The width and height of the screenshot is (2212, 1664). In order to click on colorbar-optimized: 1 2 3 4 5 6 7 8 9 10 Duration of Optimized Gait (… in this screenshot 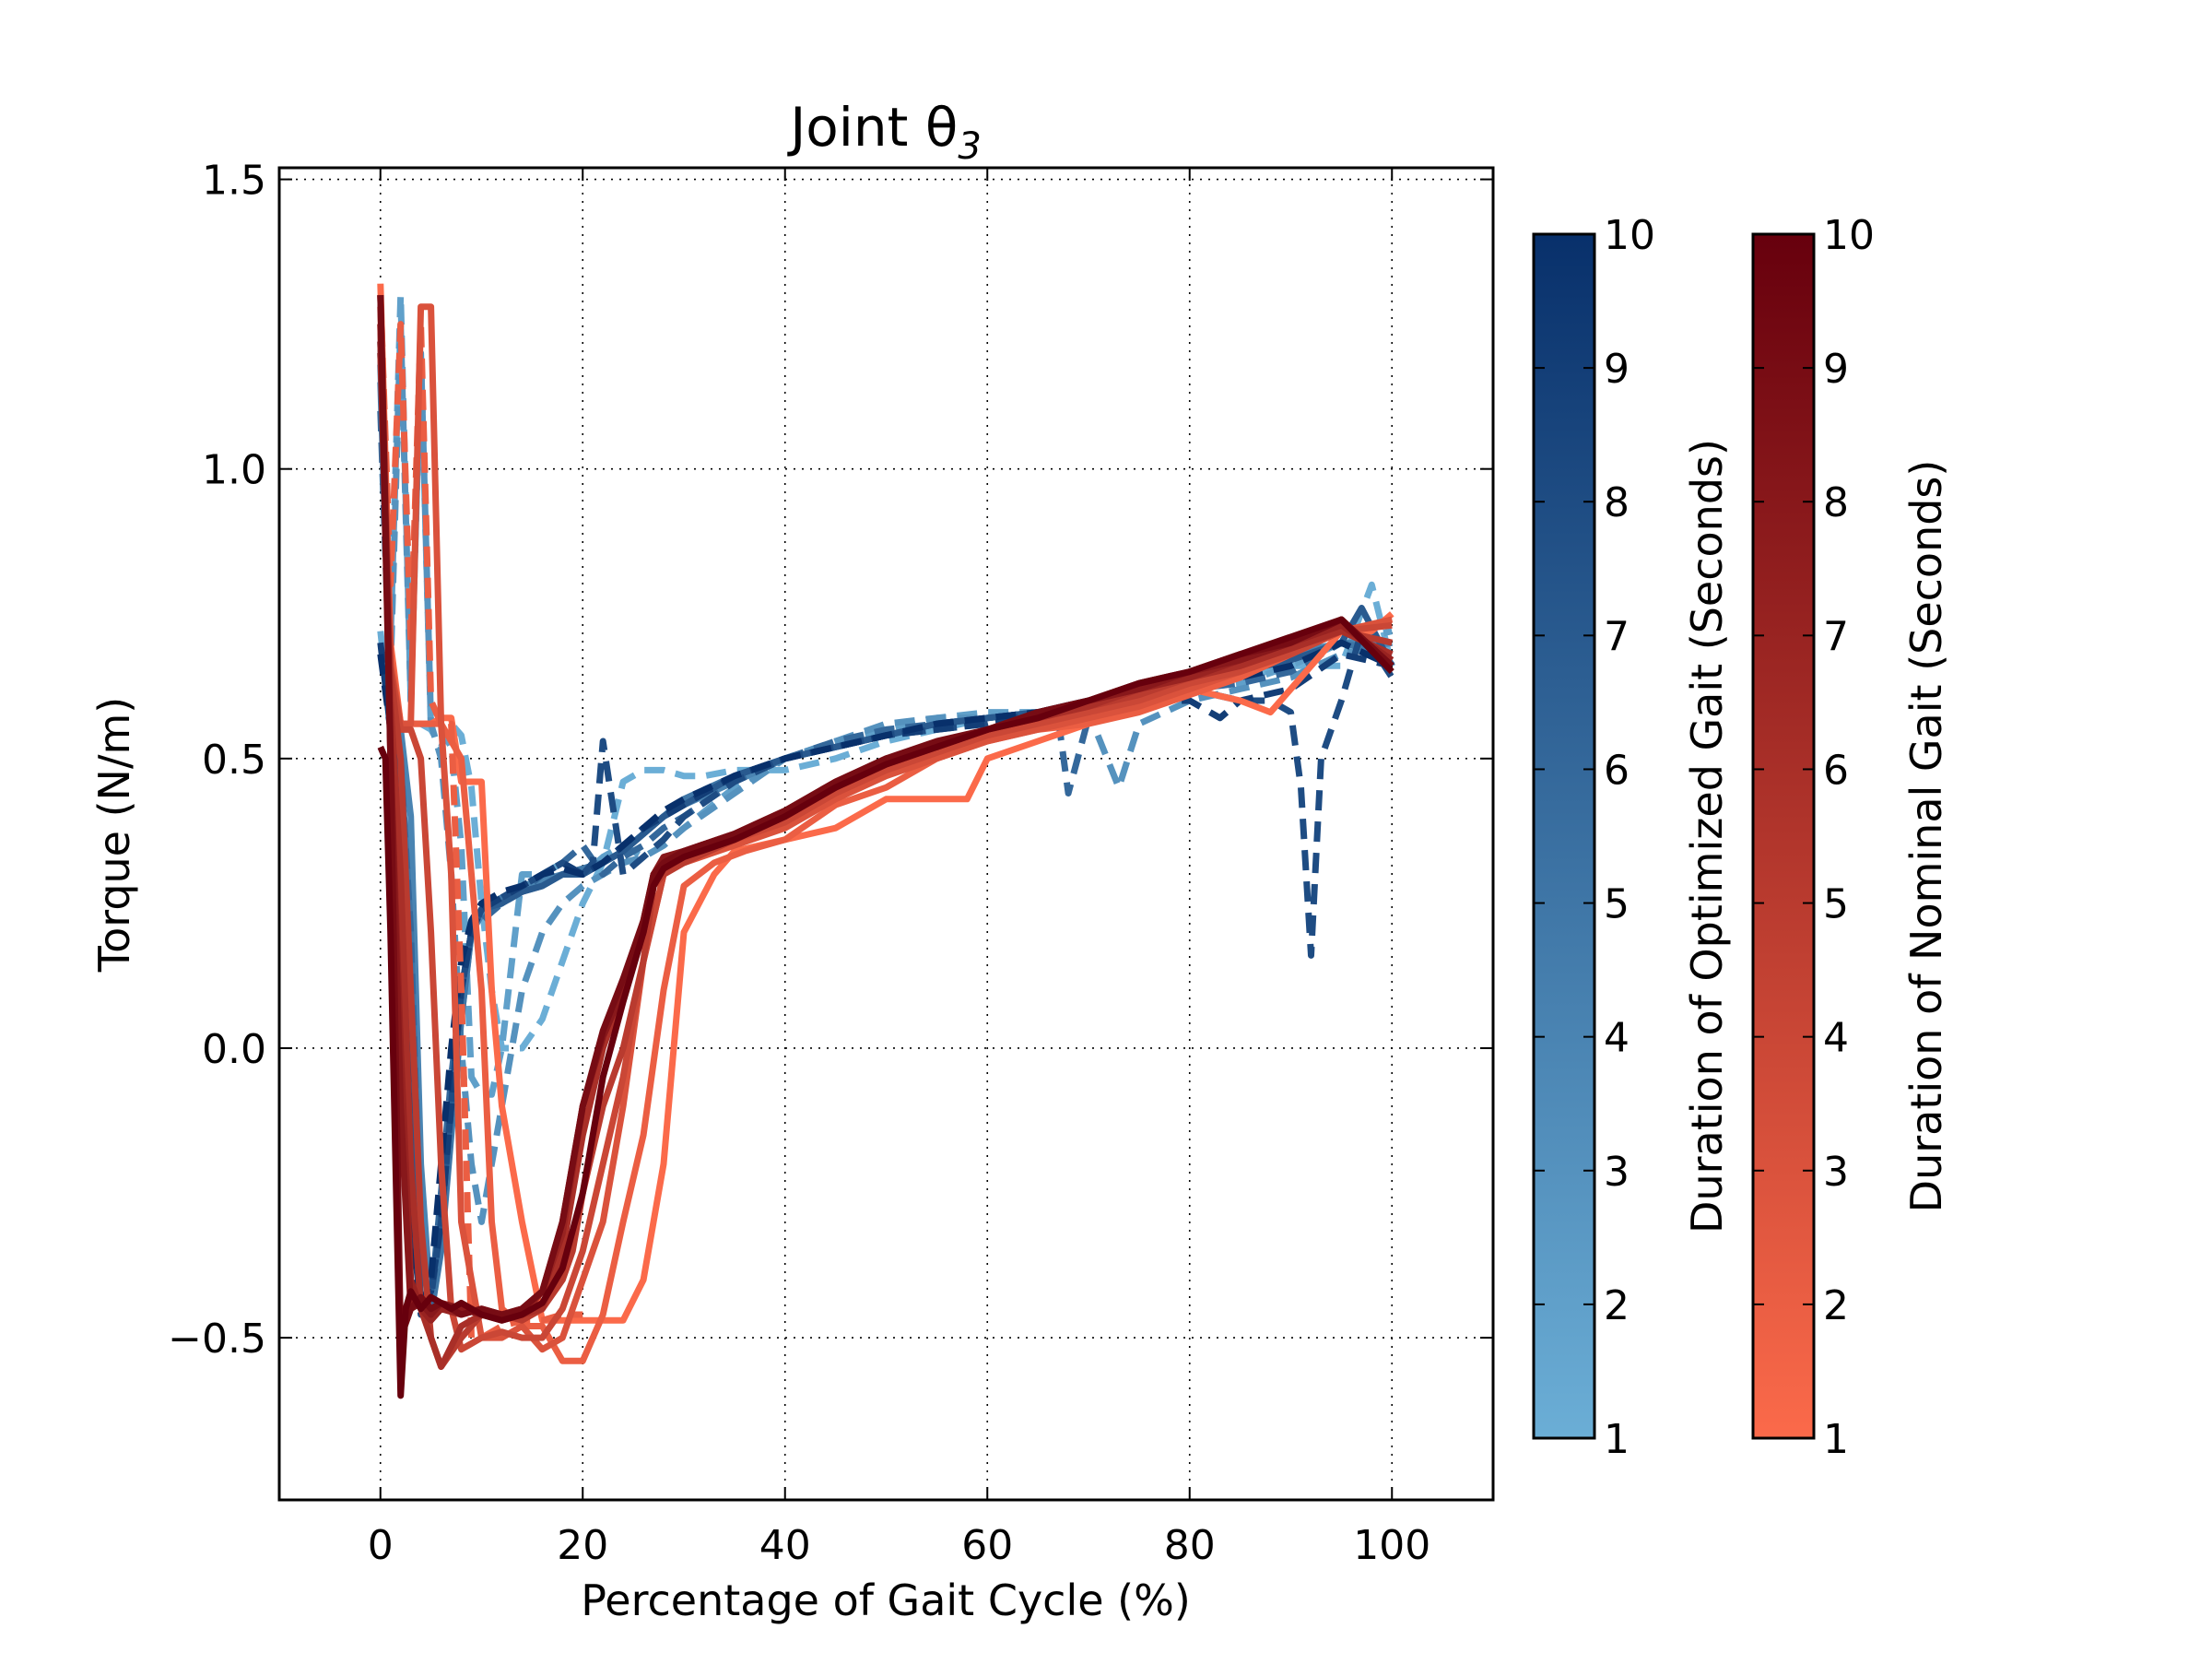, I will do `click(1632, 837)`.